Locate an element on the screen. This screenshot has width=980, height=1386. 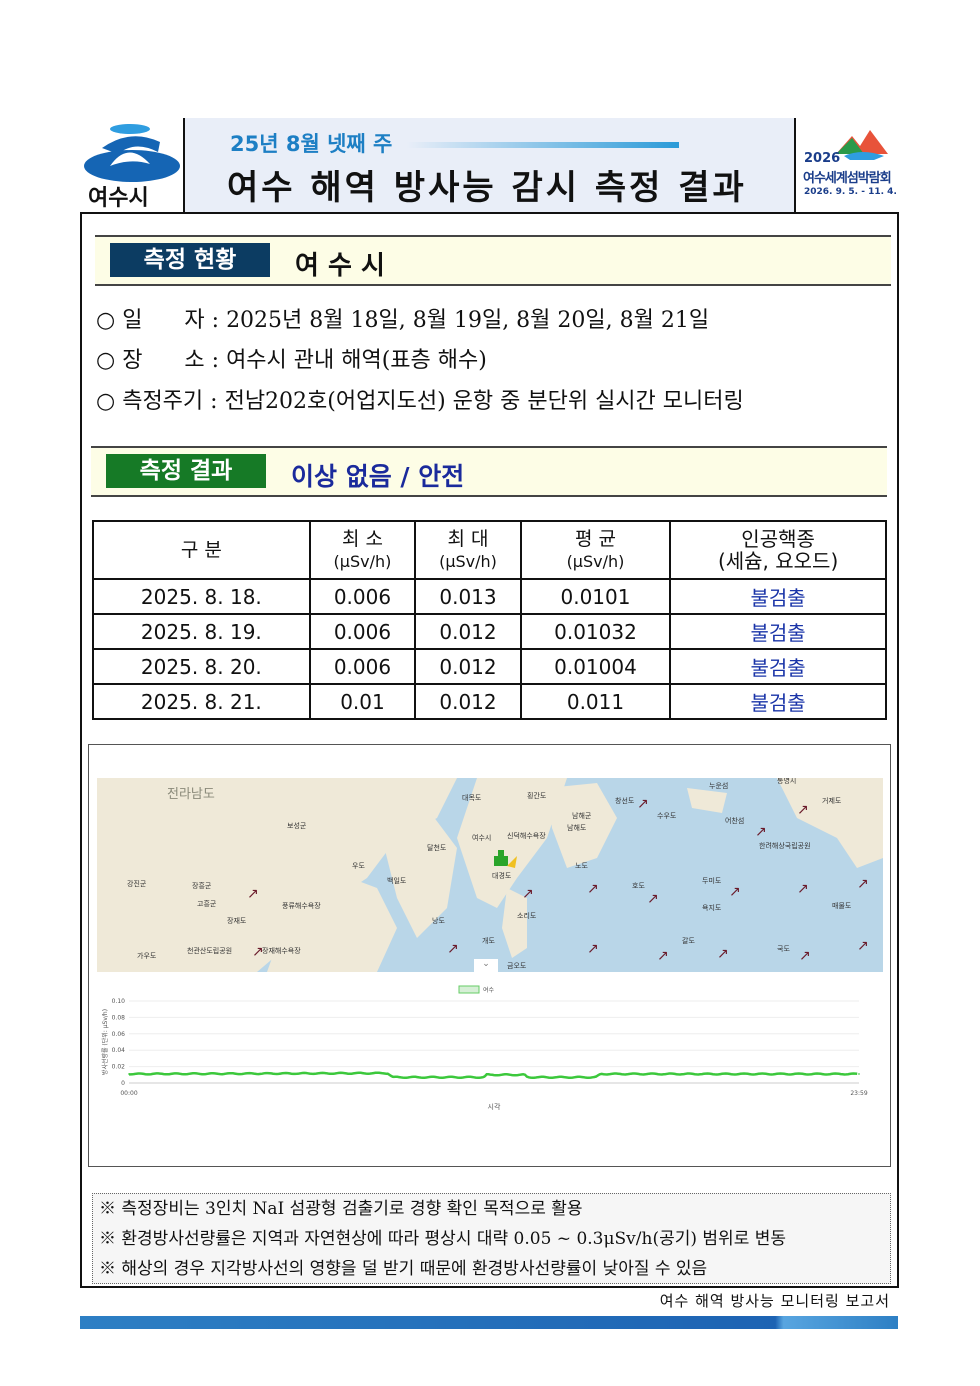
map-label: 횡간도 is located at coordinates (537, 795).